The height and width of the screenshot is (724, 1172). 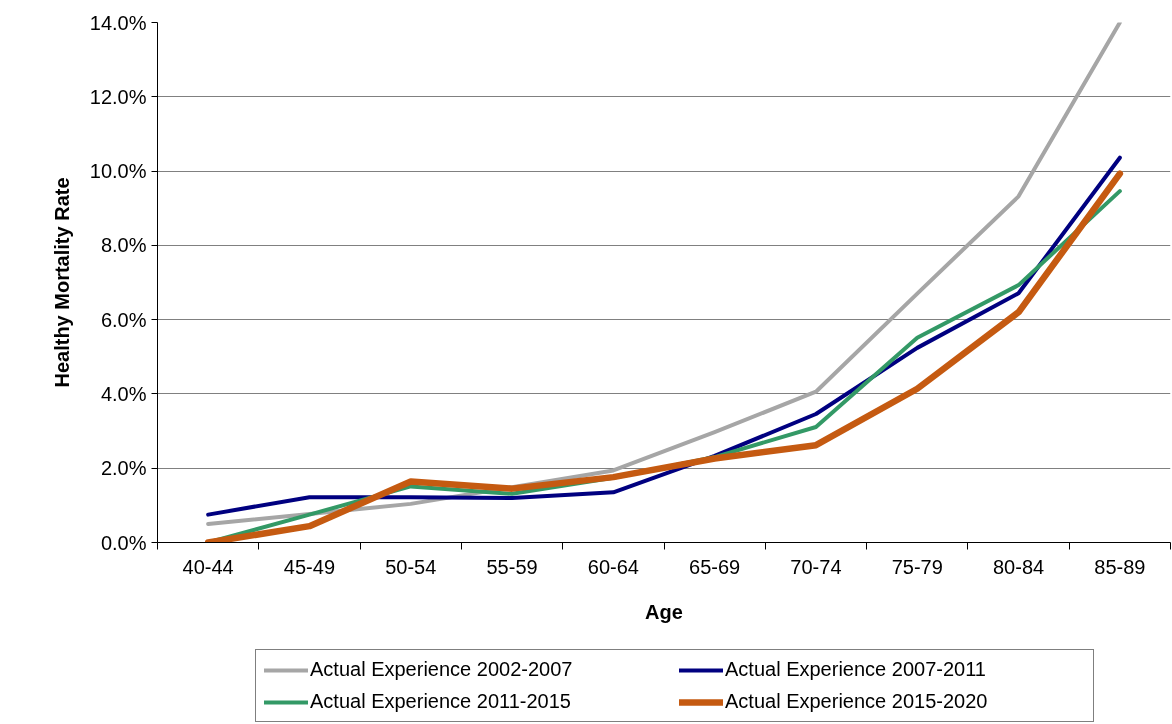 What do you see at coordinates (1018, 566) in the screenshot?
I see `x-tick-label: 80-84` at bounding box center [1018, 566].